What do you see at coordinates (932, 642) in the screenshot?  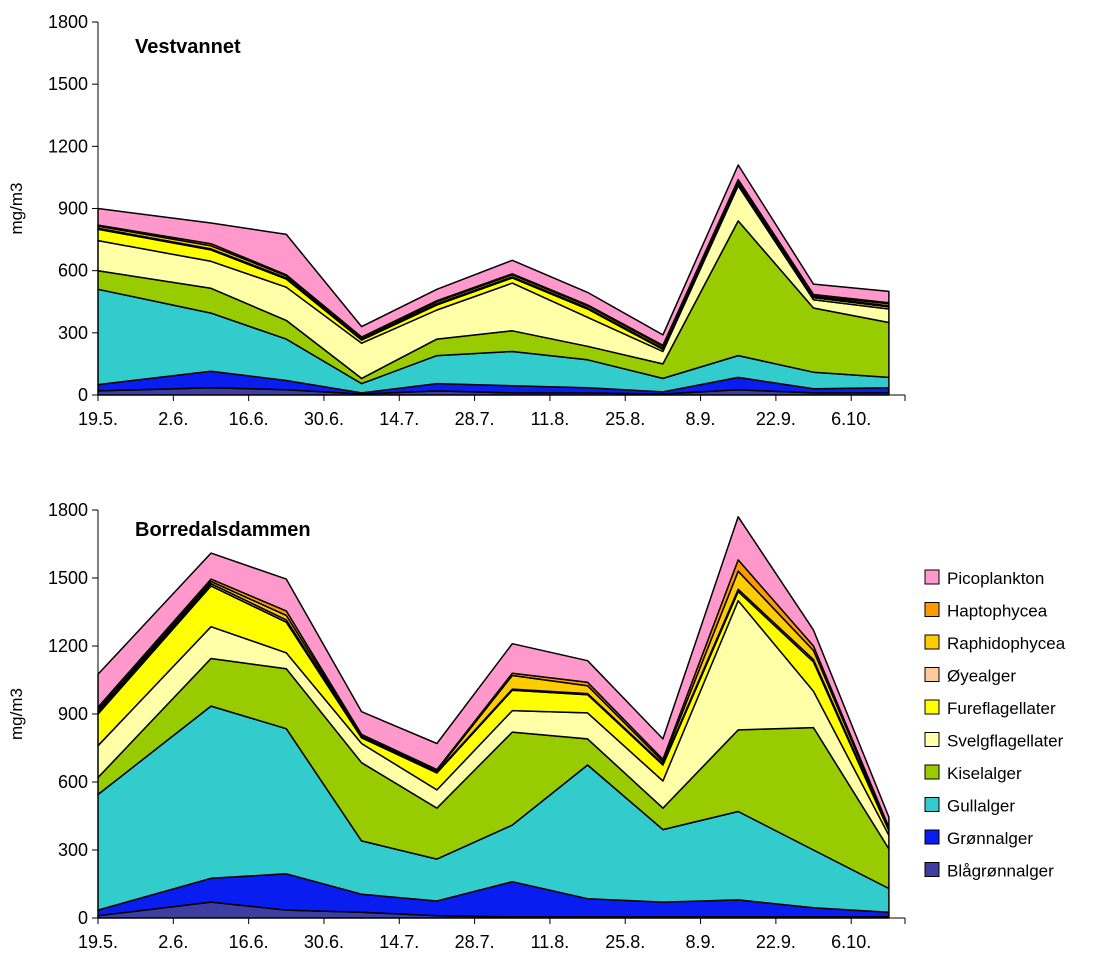 I see `legend-swatch-raphidophycea` at bounding box center [932, 642].